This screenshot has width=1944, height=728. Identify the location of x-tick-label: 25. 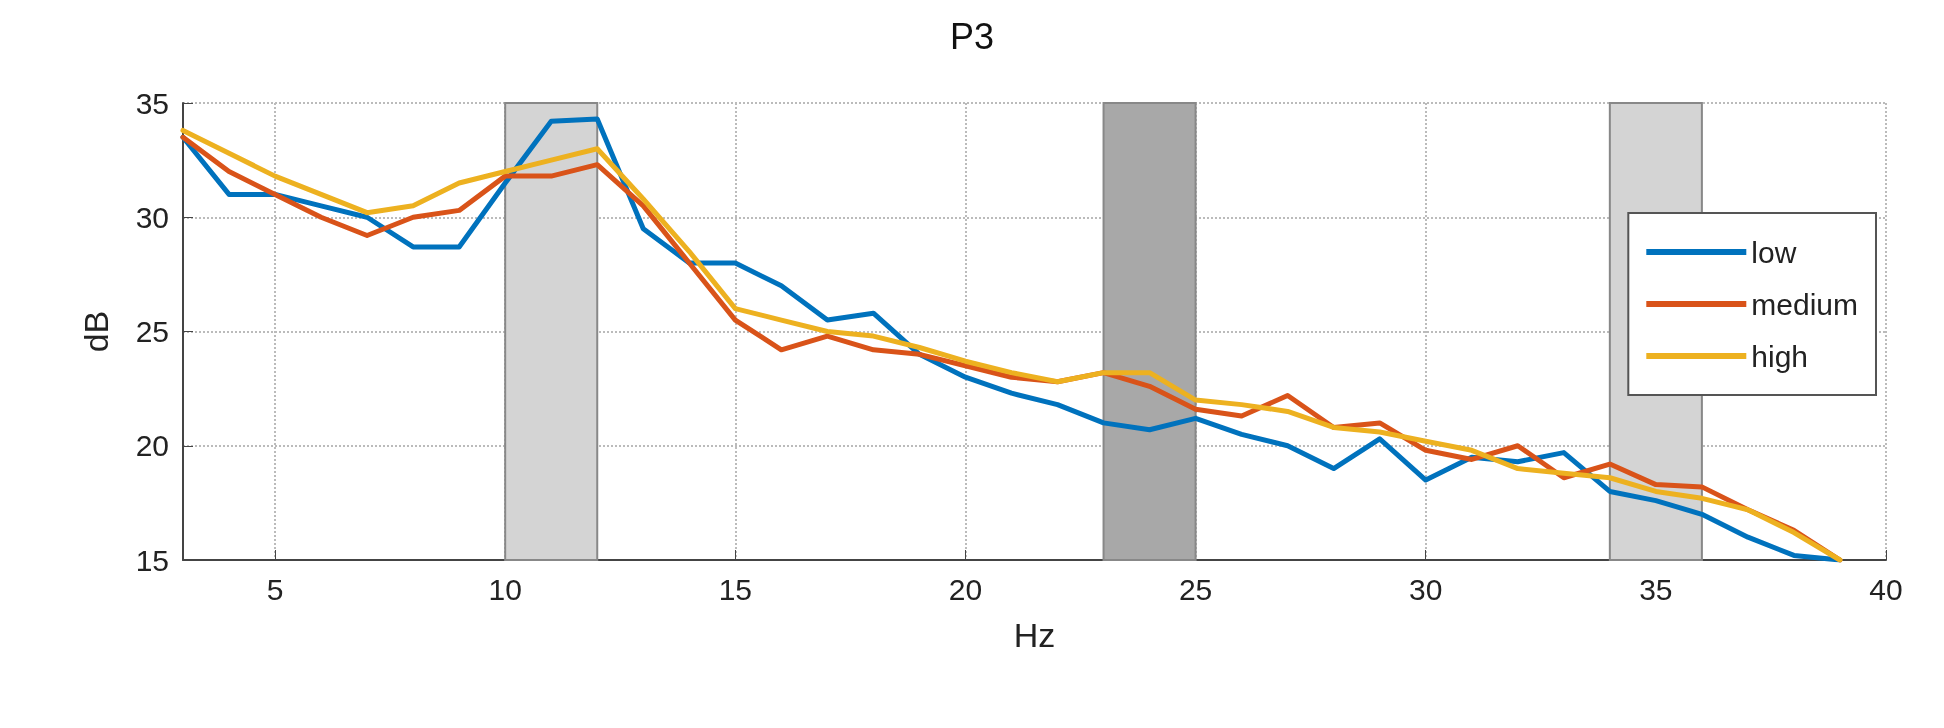
(1195, 589).